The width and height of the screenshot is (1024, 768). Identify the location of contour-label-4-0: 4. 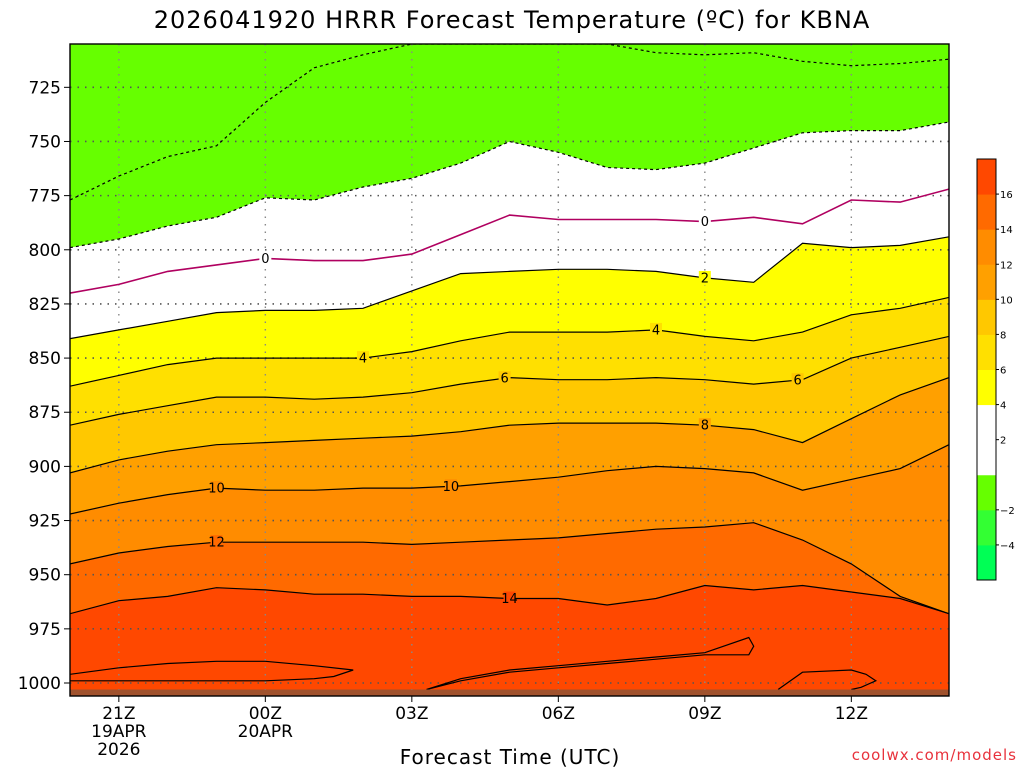
(363, 359).